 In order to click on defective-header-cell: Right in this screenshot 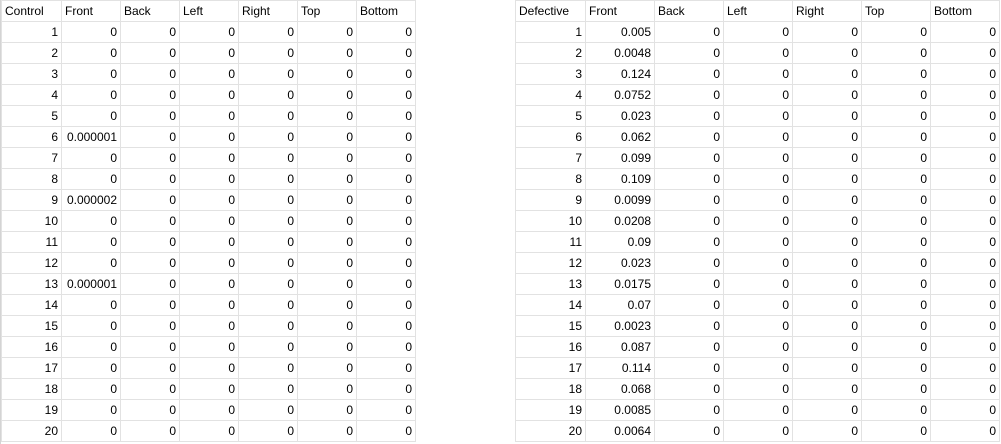, I will do `click(827, 11)`.